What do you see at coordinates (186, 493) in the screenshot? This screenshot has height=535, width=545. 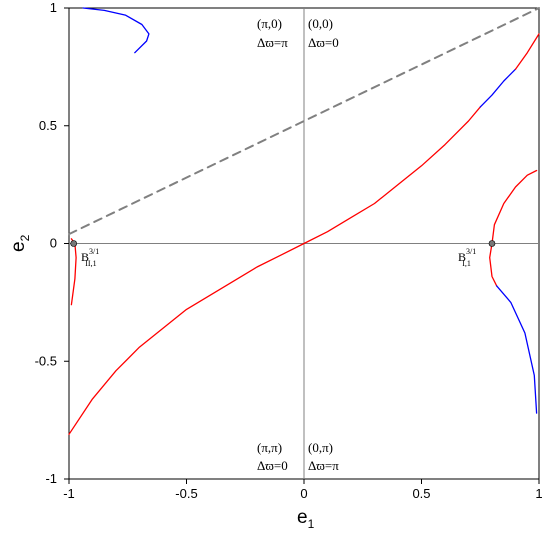 I see `x-tick-label: -0.5` at bounding box center [186, 493].